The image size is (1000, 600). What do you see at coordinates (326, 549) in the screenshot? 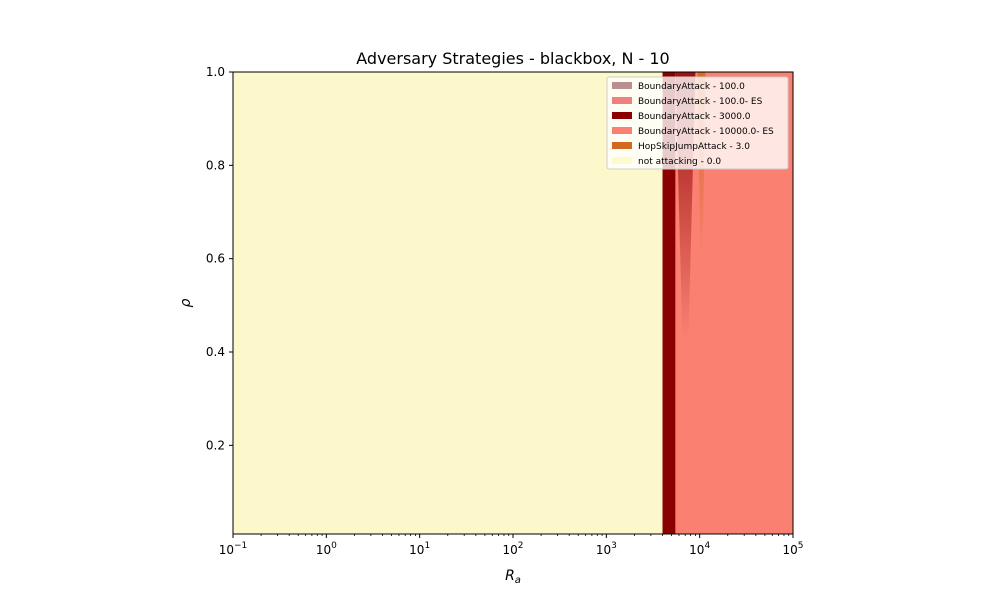
I see `x-tick-label-1: 10⁰` at bounding box center [326, 549].